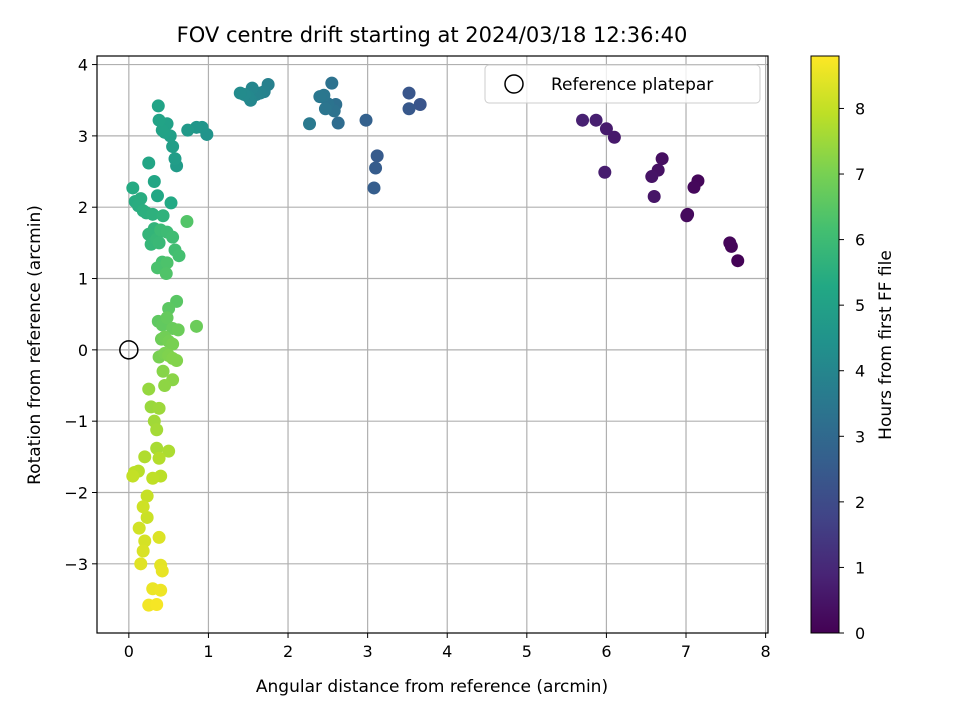 This screenshot has height=720, width=960. What do you see at coordinates (83, 65) in the screenshot?
I see `y-tick-label: 4` at bounding box center [83, 65].